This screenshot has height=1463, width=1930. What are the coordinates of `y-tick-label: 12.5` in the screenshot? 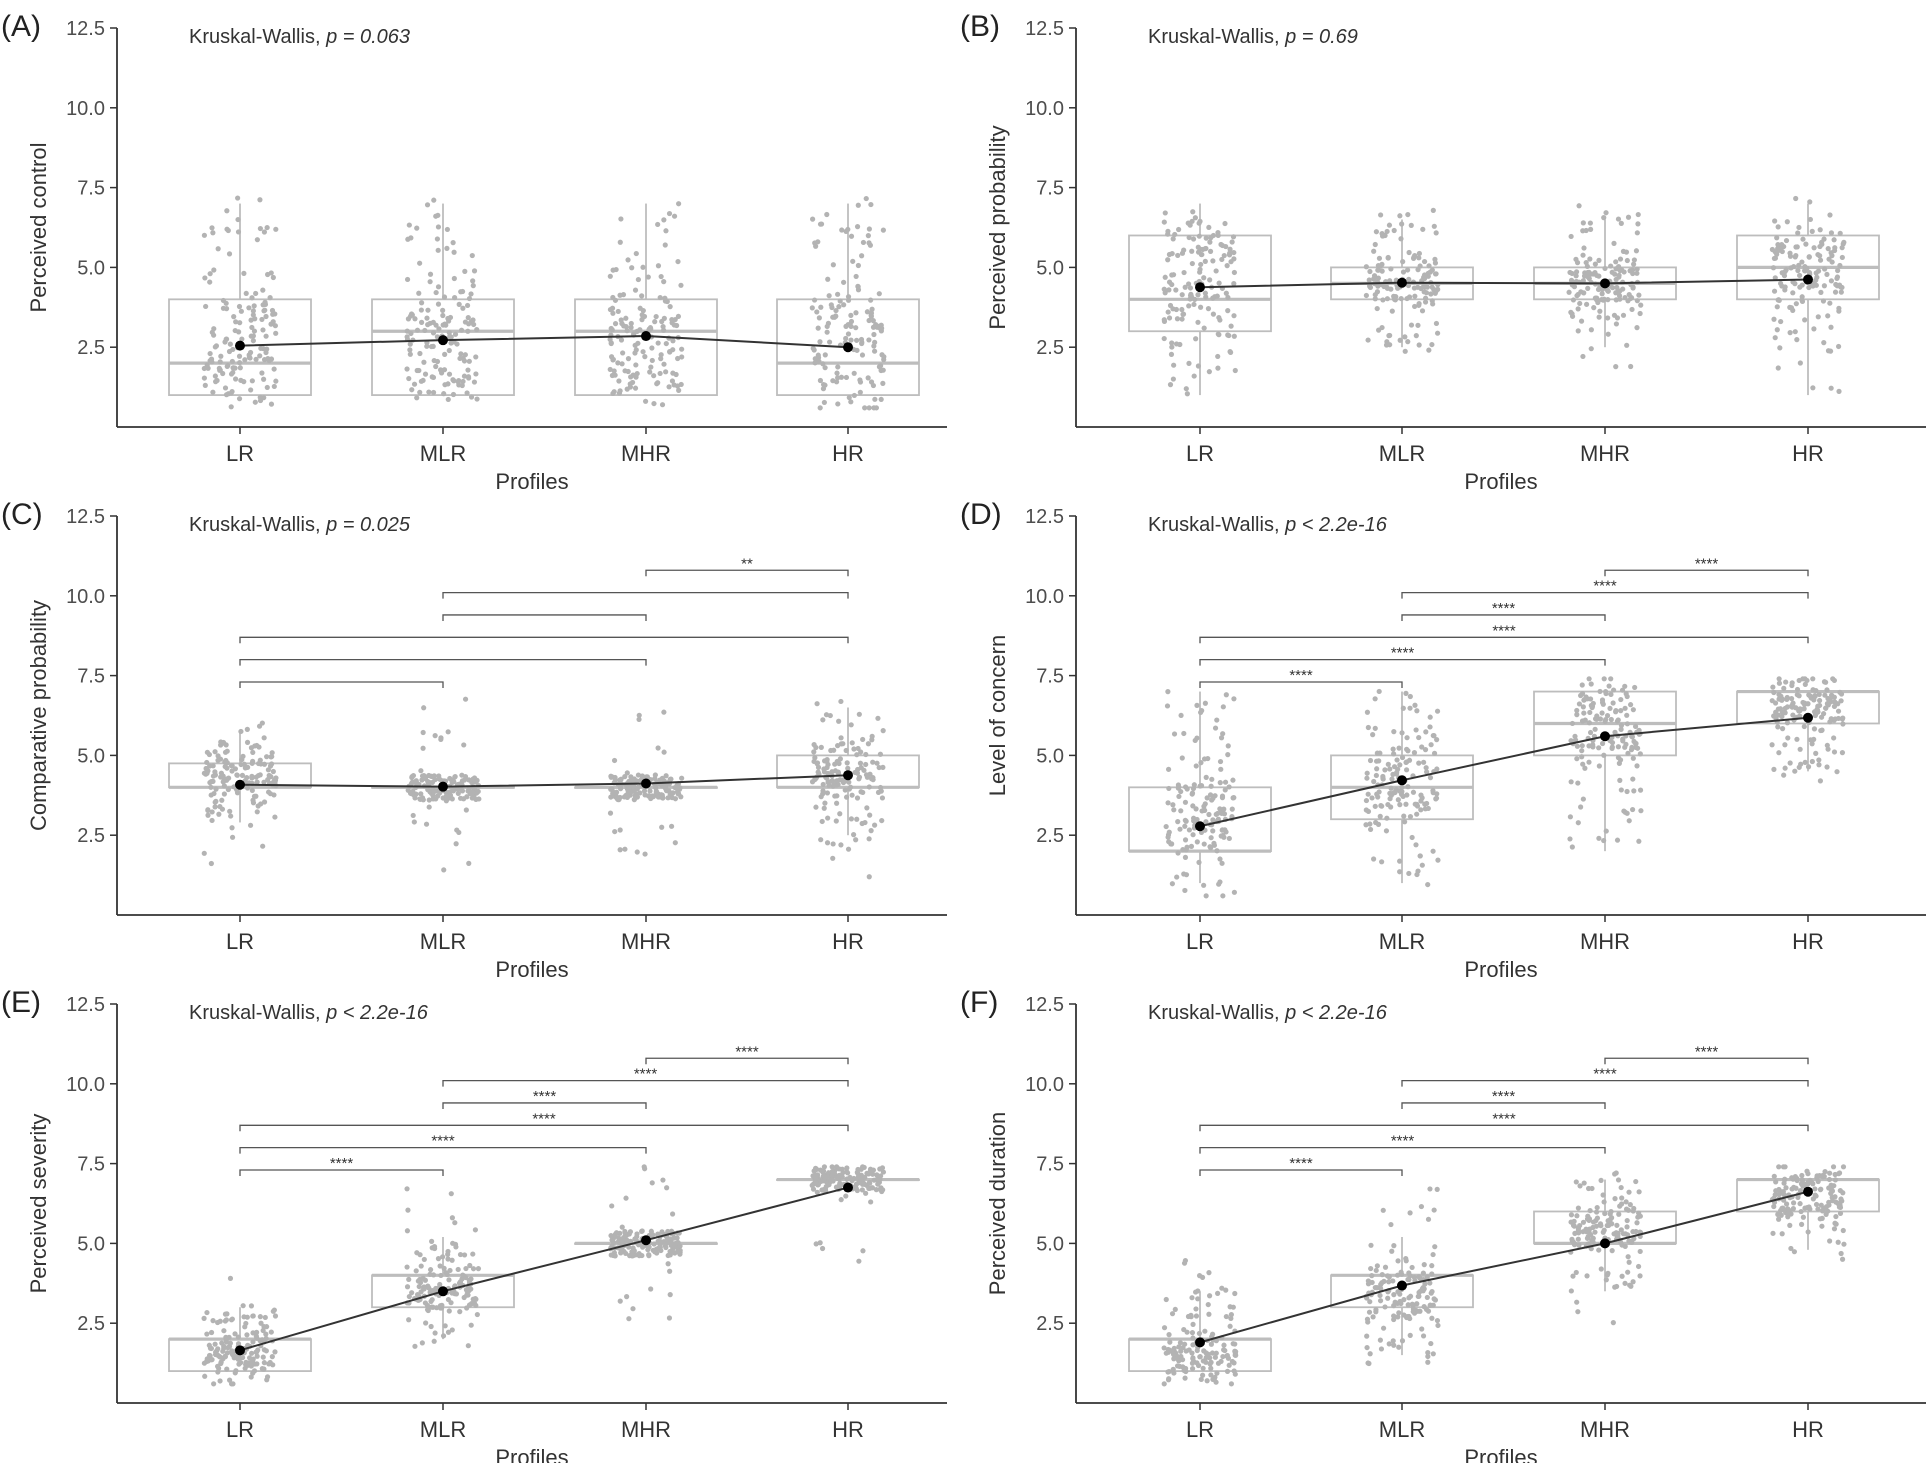 It's located at (1044, 517).